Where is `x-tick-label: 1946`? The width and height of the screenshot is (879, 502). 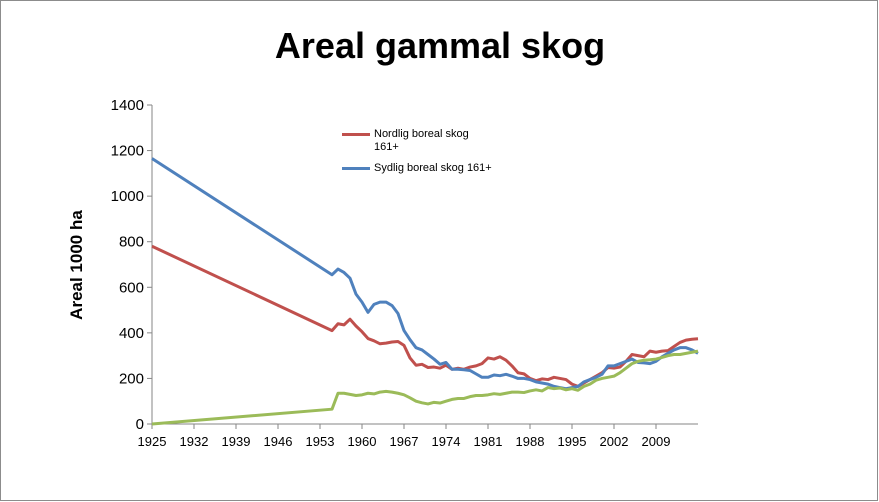 x-tick-label: 1946 is located at coordinates (278, 441).